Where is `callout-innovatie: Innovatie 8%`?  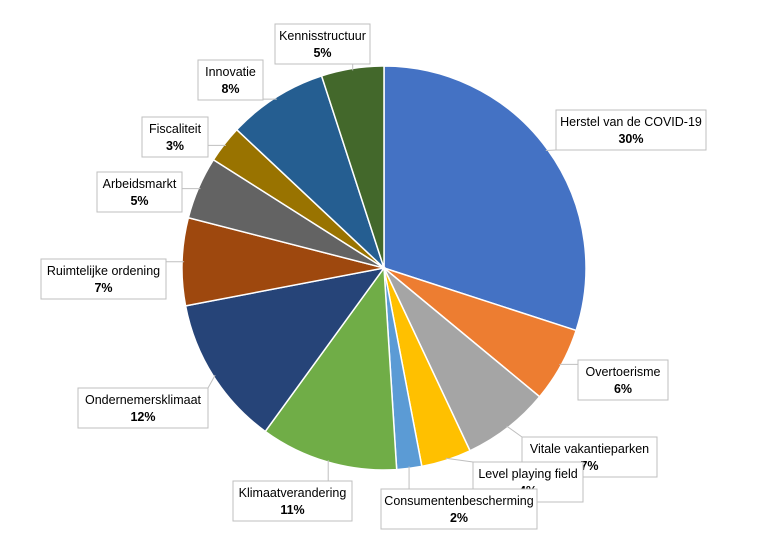 callout-innovatie: Innovatie 8% is located at coordinates (230, 80).